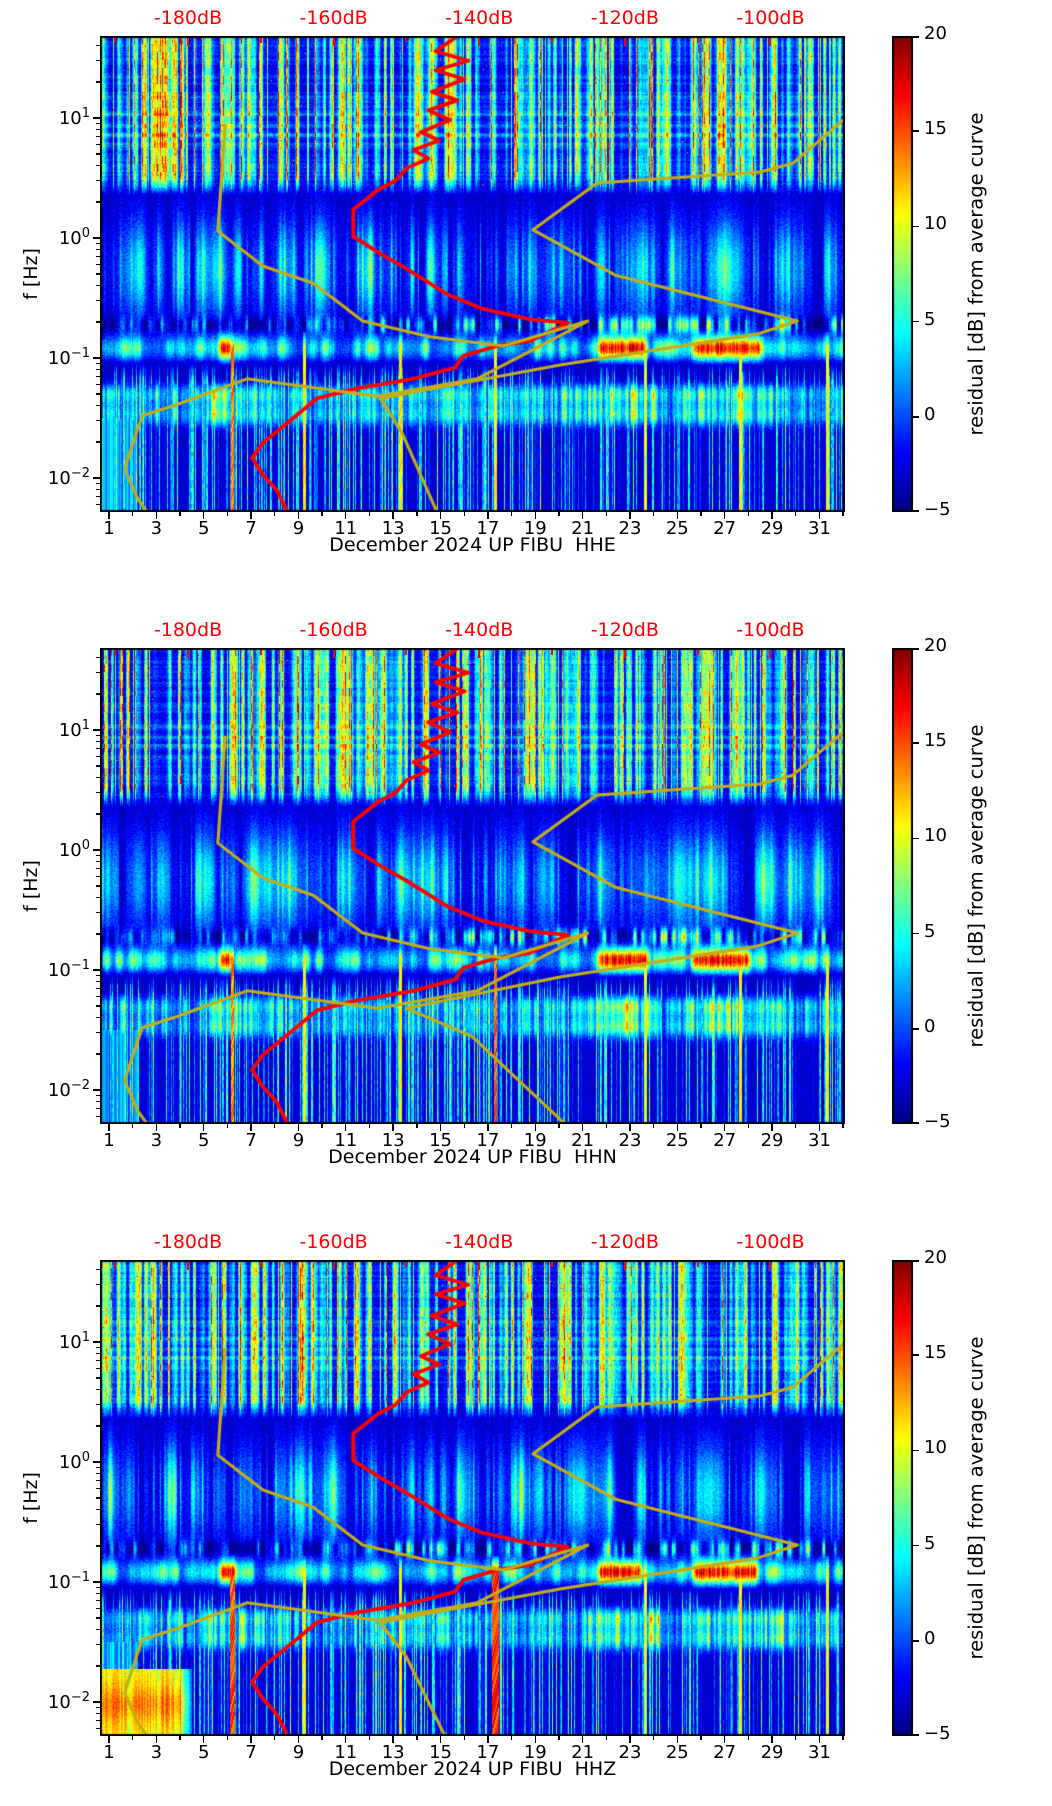  Describe the element at coordinates (772, 1140) in the screenshot. I see `x-tick-label: 29` at that location.